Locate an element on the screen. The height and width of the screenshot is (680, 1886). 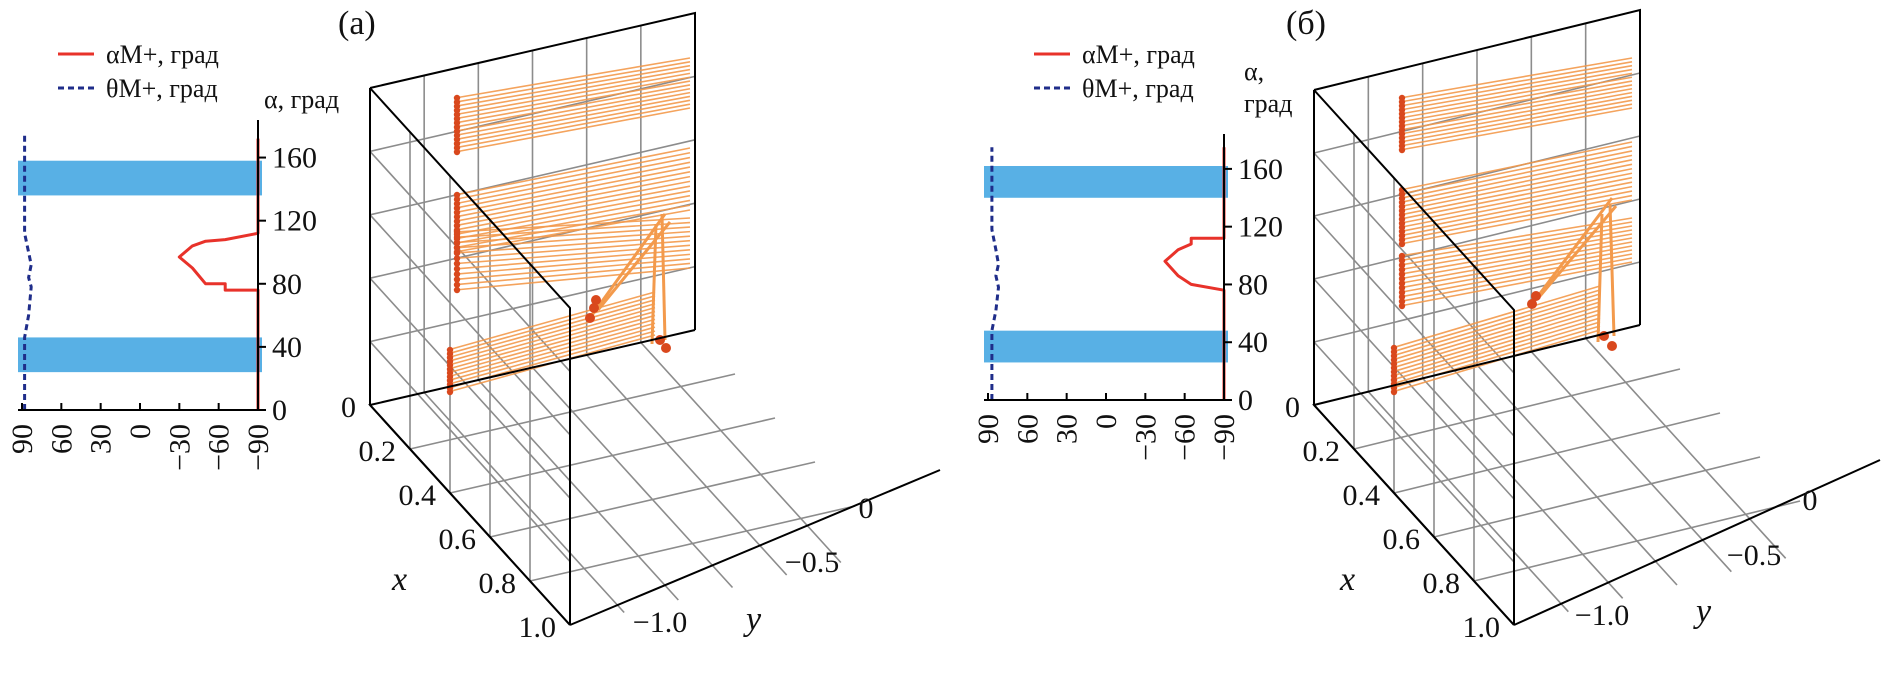
angle-tick-label: 30 is located at coordinates (101, 439).